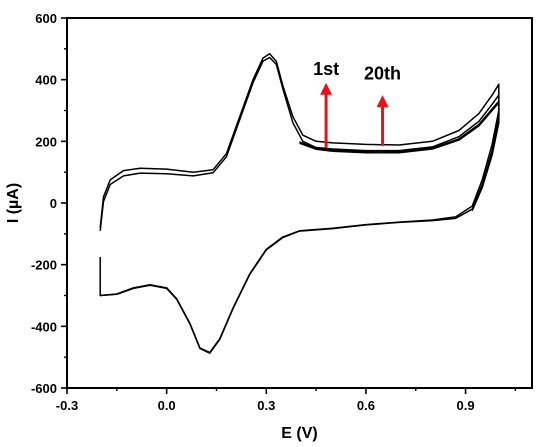  Describe the element at coordinates (46, 18) in the screenshot. I see `y-tick-label: 600` at that location.